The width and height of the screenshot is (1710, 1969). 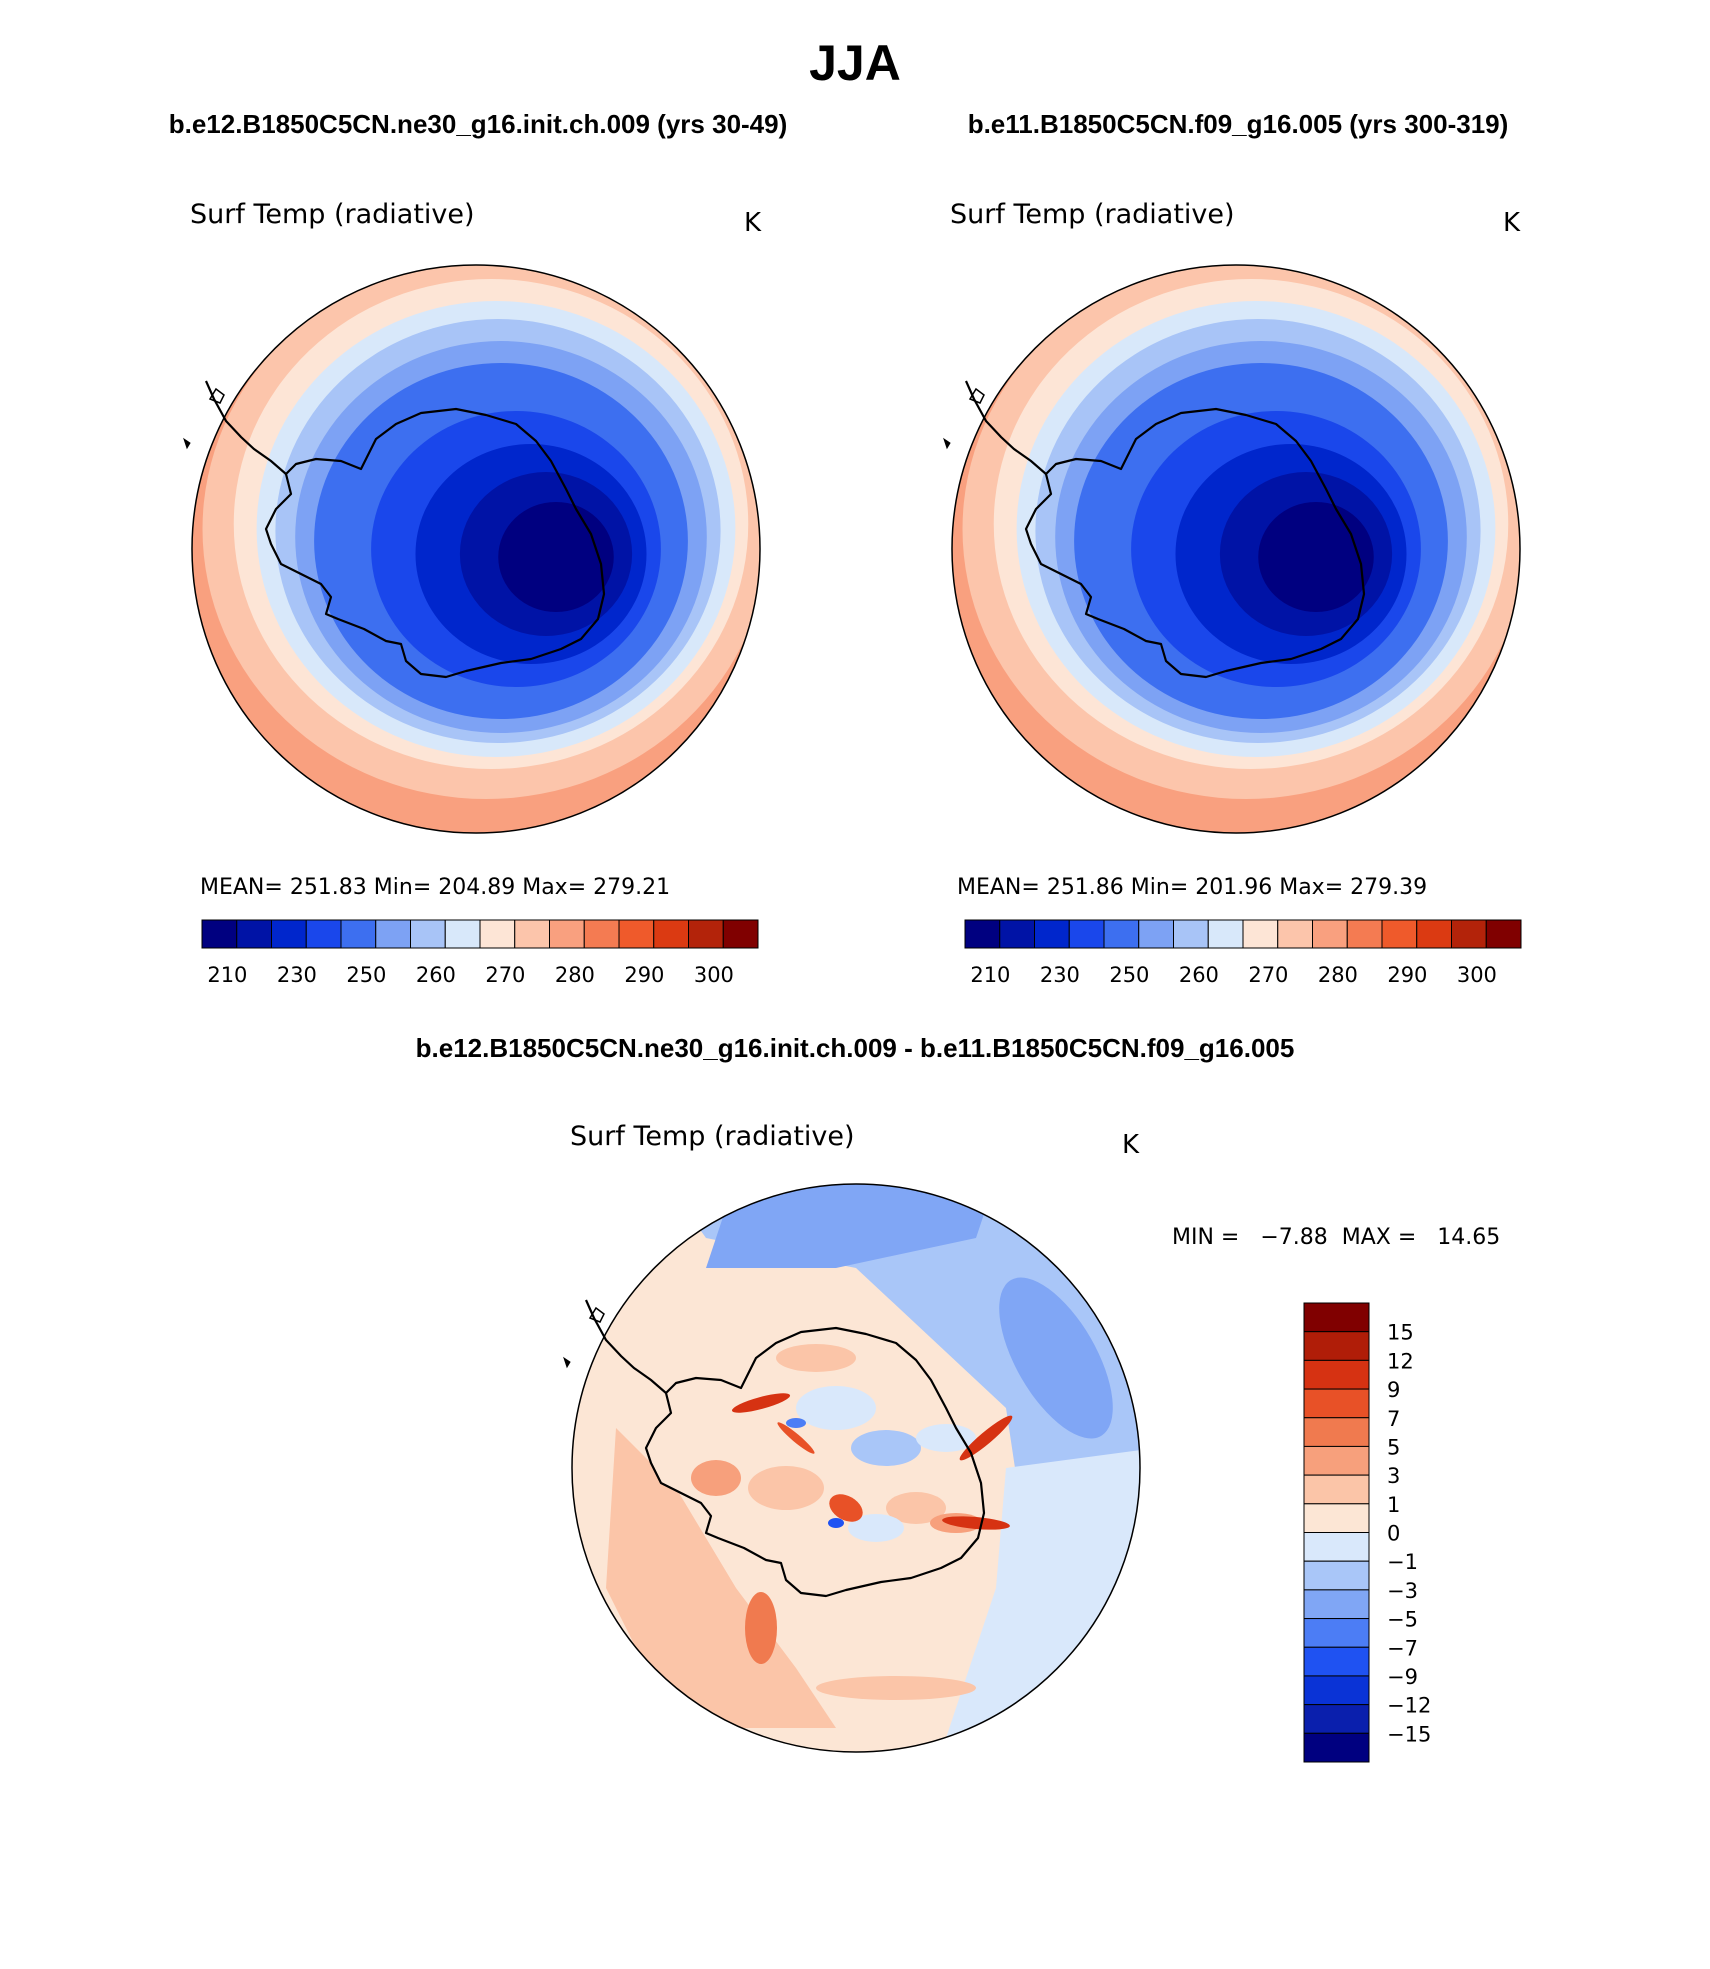 I want to click on panel1-map-boundary, so click(x=476, y=549).